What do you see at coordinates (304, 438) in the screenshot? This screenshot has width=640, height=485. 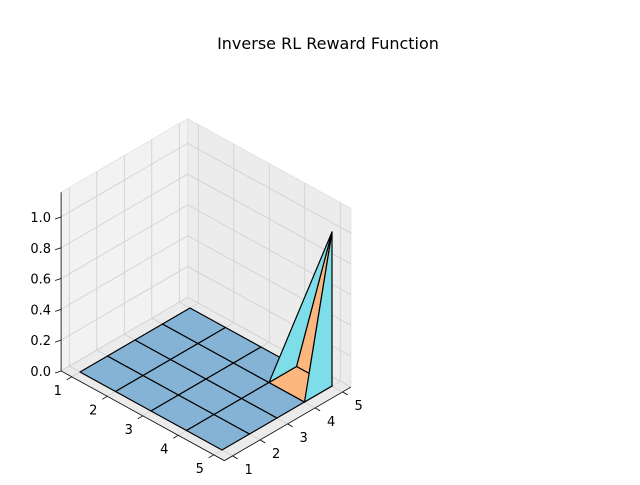 I see `y-tick-label: 3` at bounding box center [304, 438].